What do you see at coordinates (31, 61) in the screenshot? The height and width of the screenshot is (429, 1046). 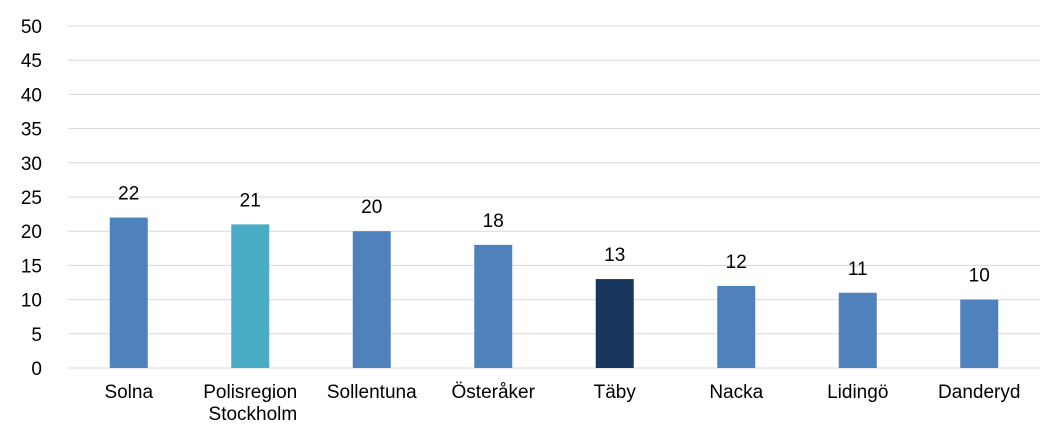 I see `y-tick-label: 45` at bounding box center [31, 61].